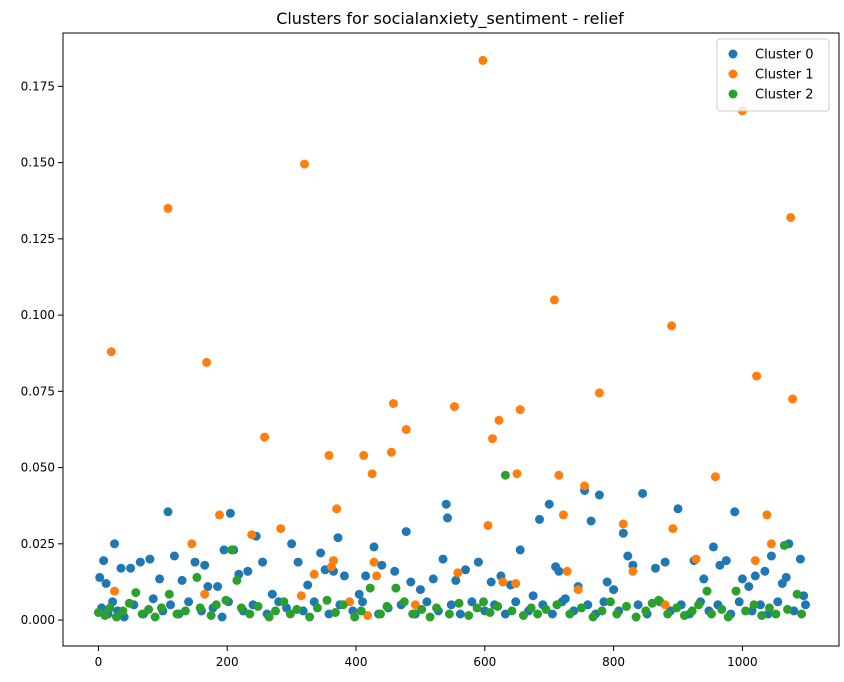 This screenshot has height=682, width=844. What do you see at coordinates (38, 315) in the screenshot?
I see `y-tick-label: 0.100` at bounding box center [38, 315].